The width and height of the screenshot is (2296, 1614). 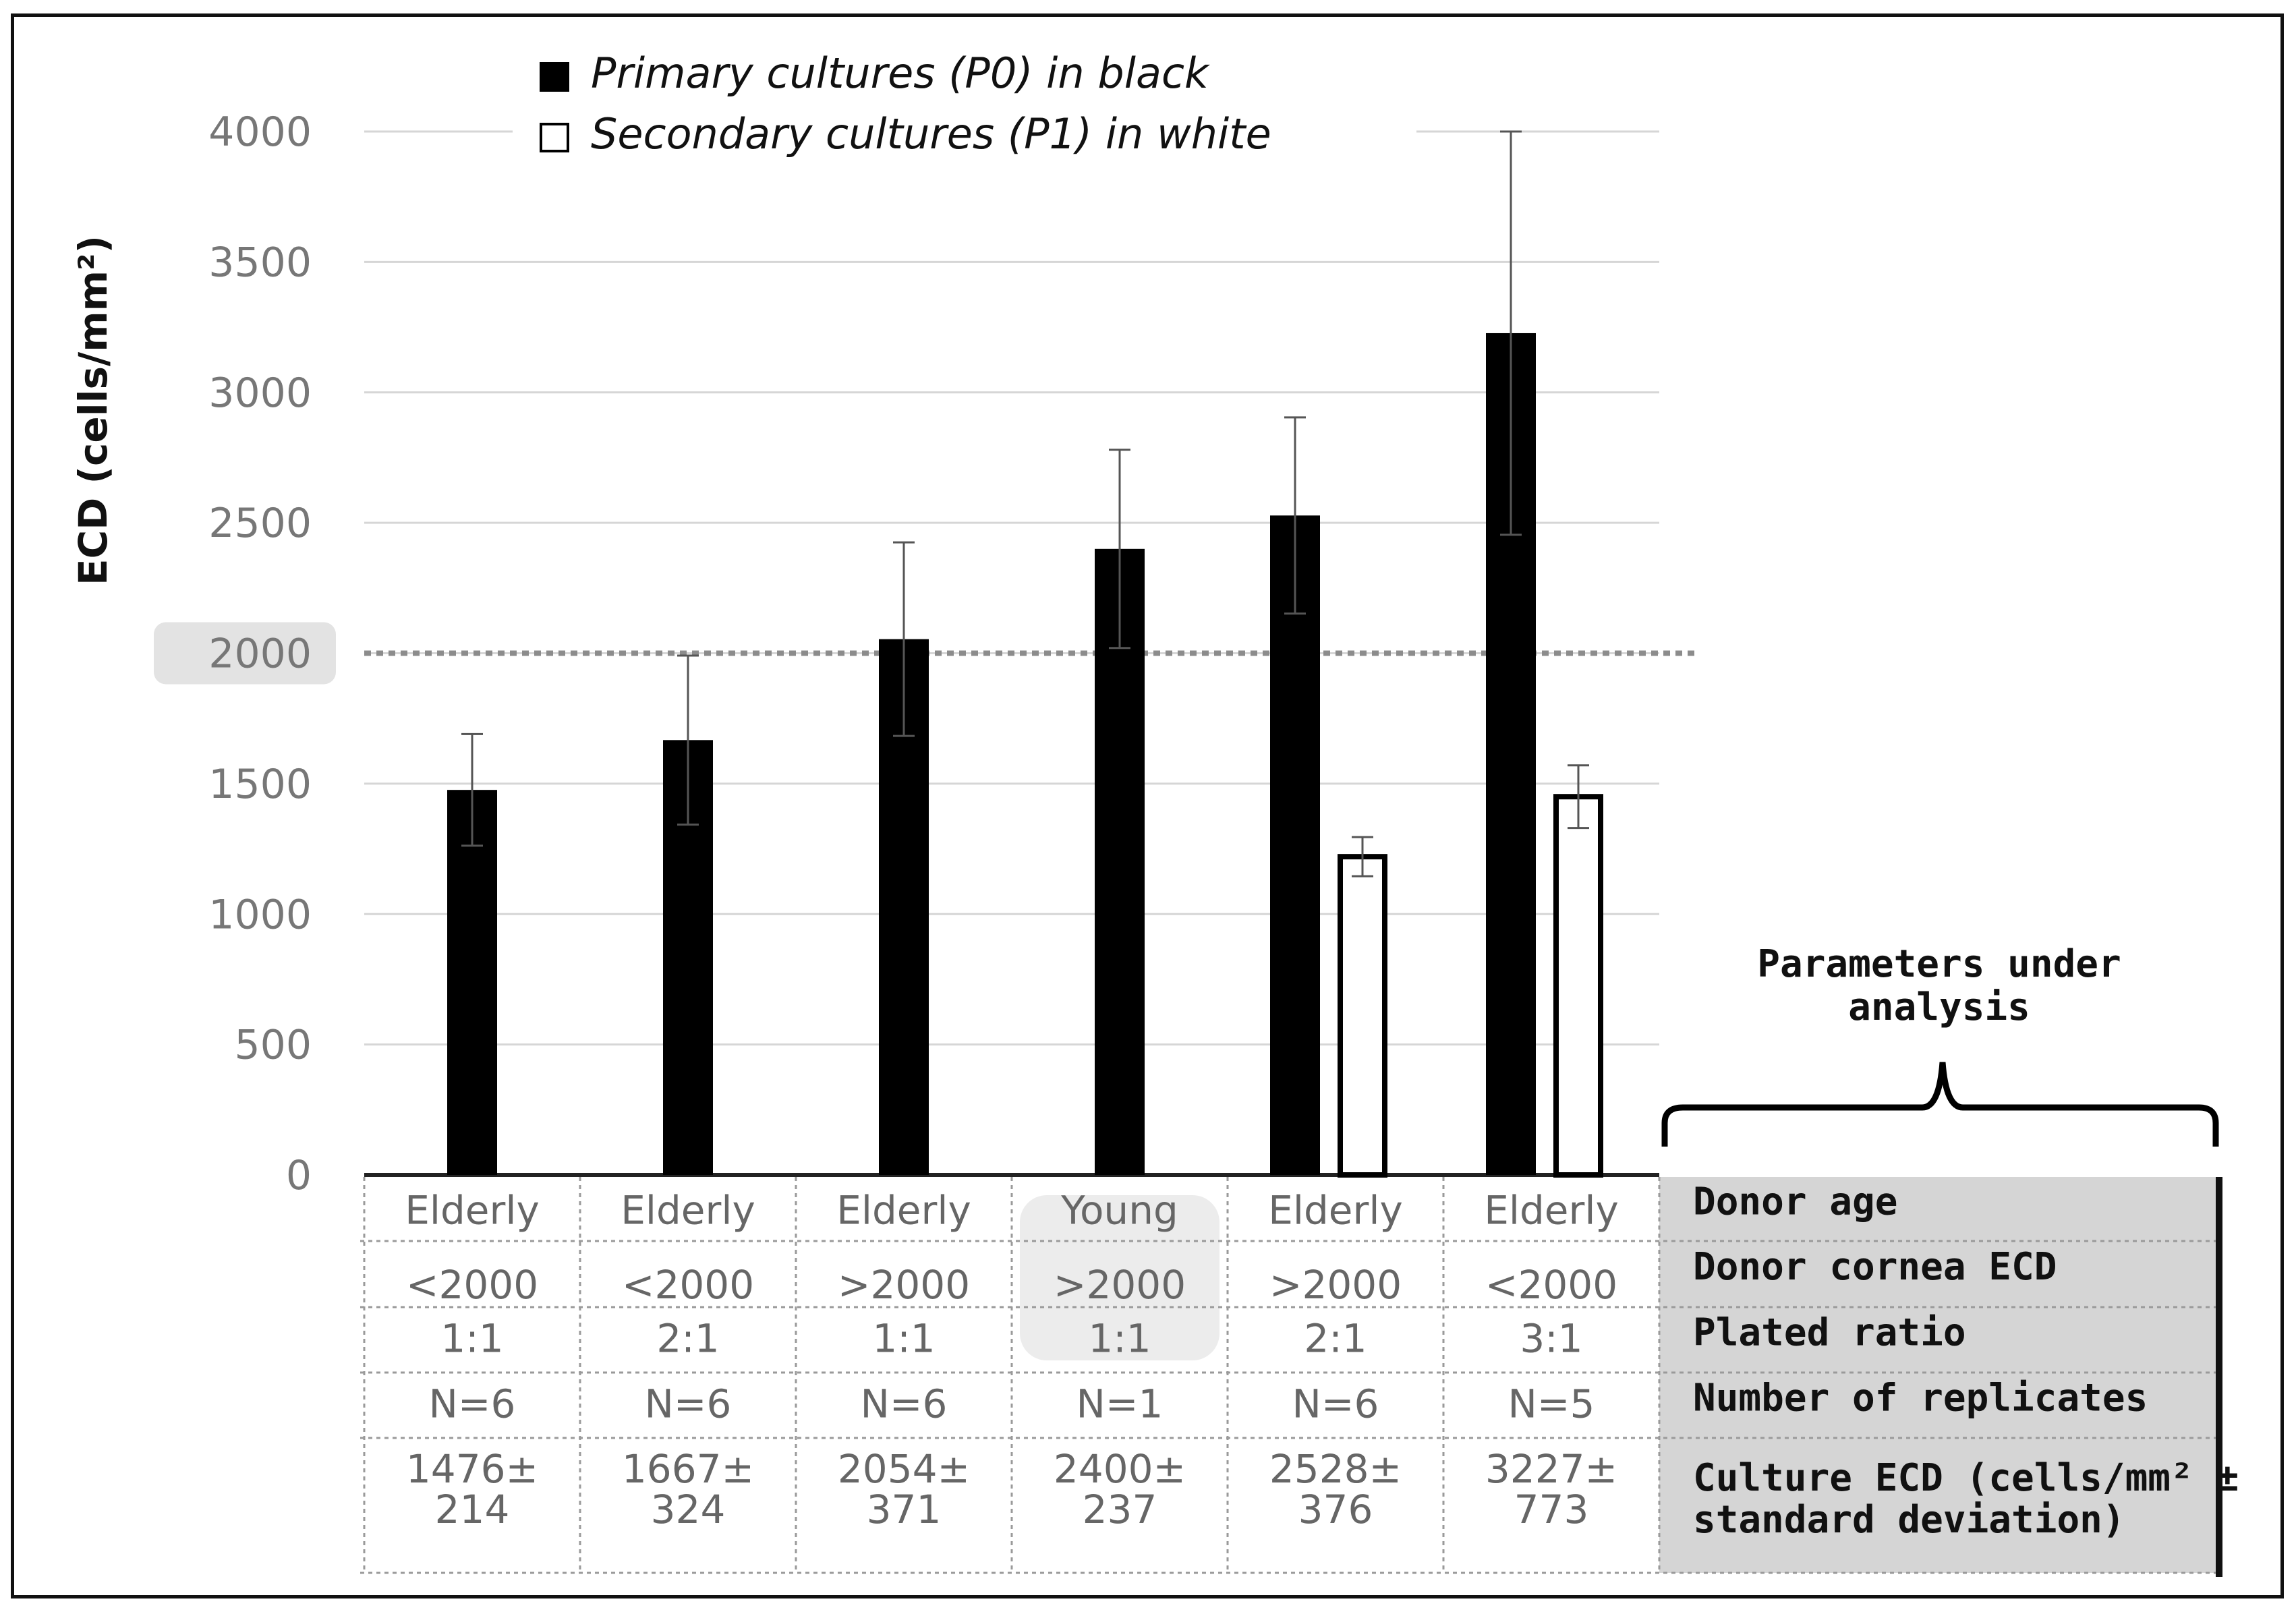 I want to click on table-cell: 3:1, so click(x=1551, y=1339).